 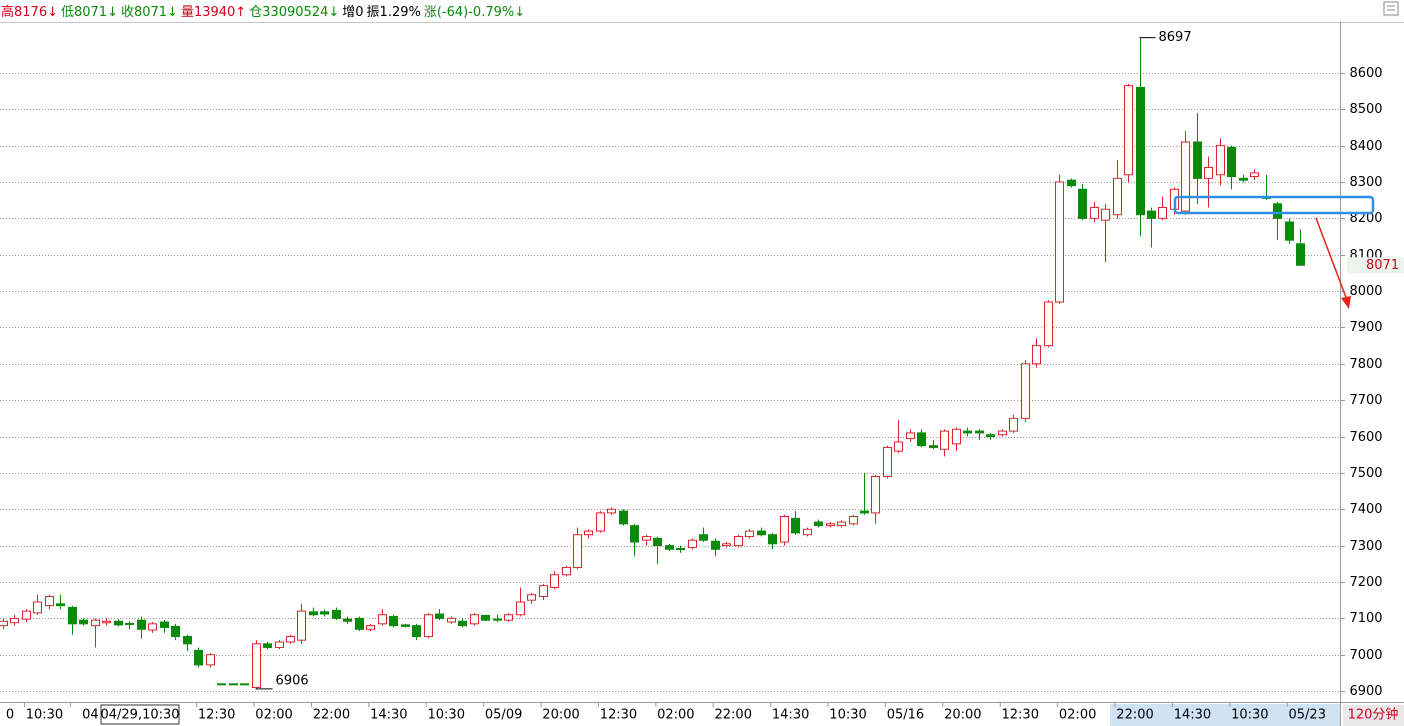 What do you see at coordinates (1382, 265) in the screenshot?
I see `last-price-label: 8071` at bounding box center [1382, 265].